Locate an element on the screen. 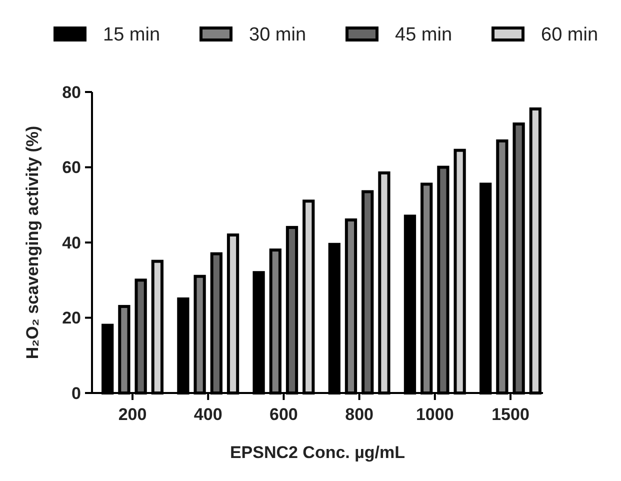 The width and height of the screenshot is (621, 481). legend-label: 15 min is located at coordinates (131, 35).